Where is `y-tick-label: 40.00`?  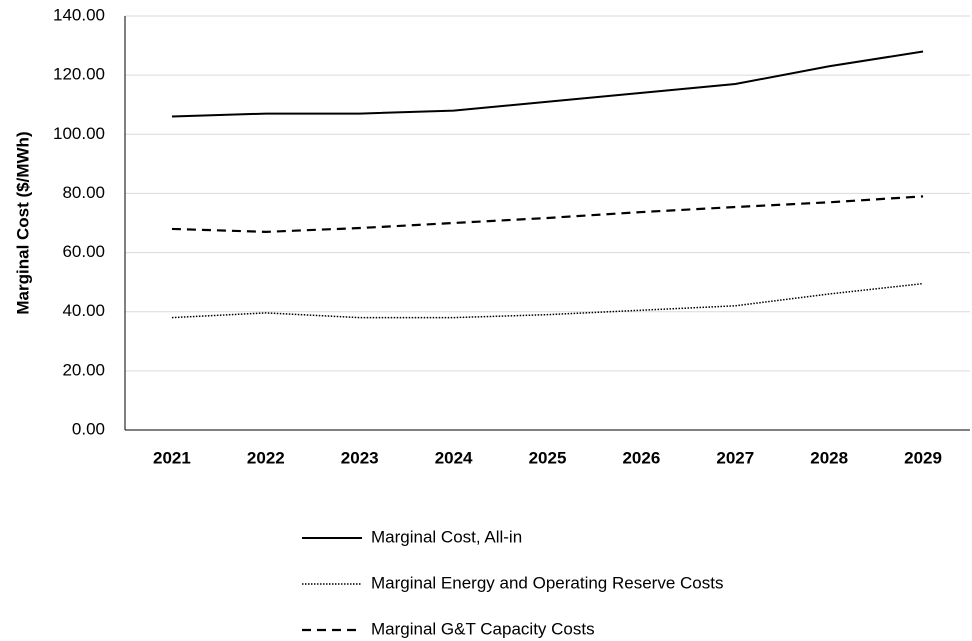
y-tick-label: 40.00 is located at coordinates (83, 310).